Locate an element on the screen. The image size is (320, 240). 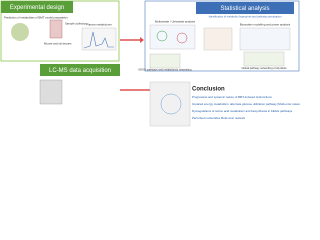
animal-icon is located at coordinates (20, 32).